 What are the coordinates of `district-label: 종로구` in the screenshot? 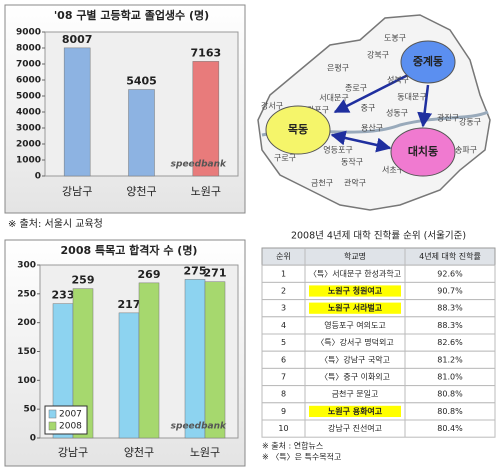 It's located at (356, 88).